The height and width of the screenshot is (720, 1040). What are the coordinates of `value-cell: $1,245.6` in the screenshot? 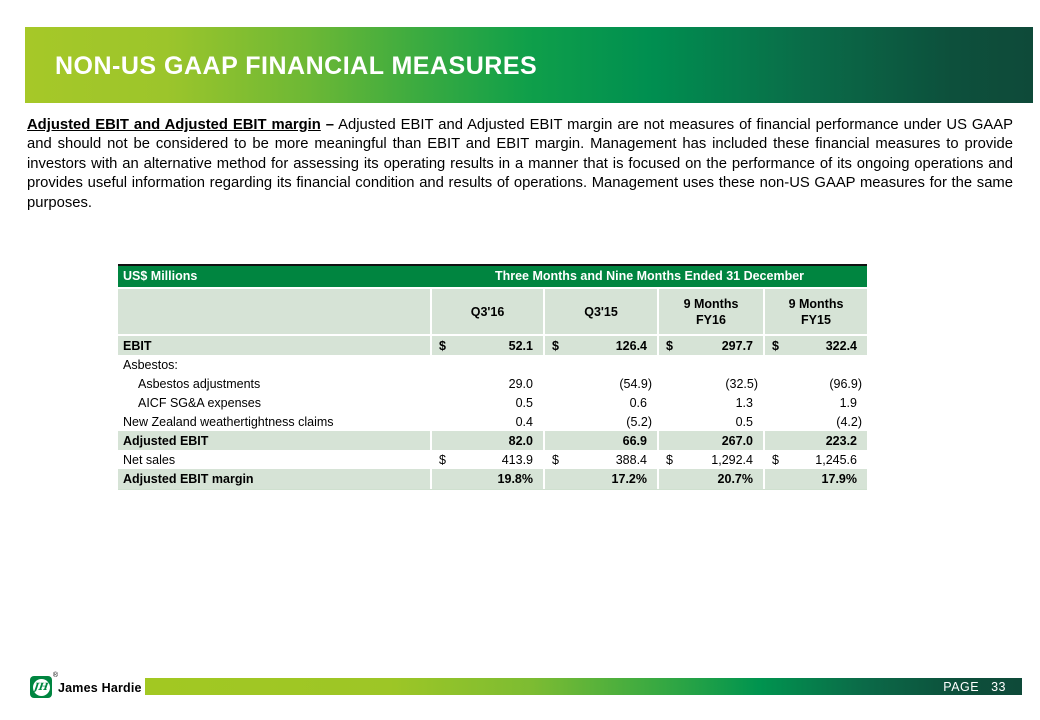 It's located at (816, 459).